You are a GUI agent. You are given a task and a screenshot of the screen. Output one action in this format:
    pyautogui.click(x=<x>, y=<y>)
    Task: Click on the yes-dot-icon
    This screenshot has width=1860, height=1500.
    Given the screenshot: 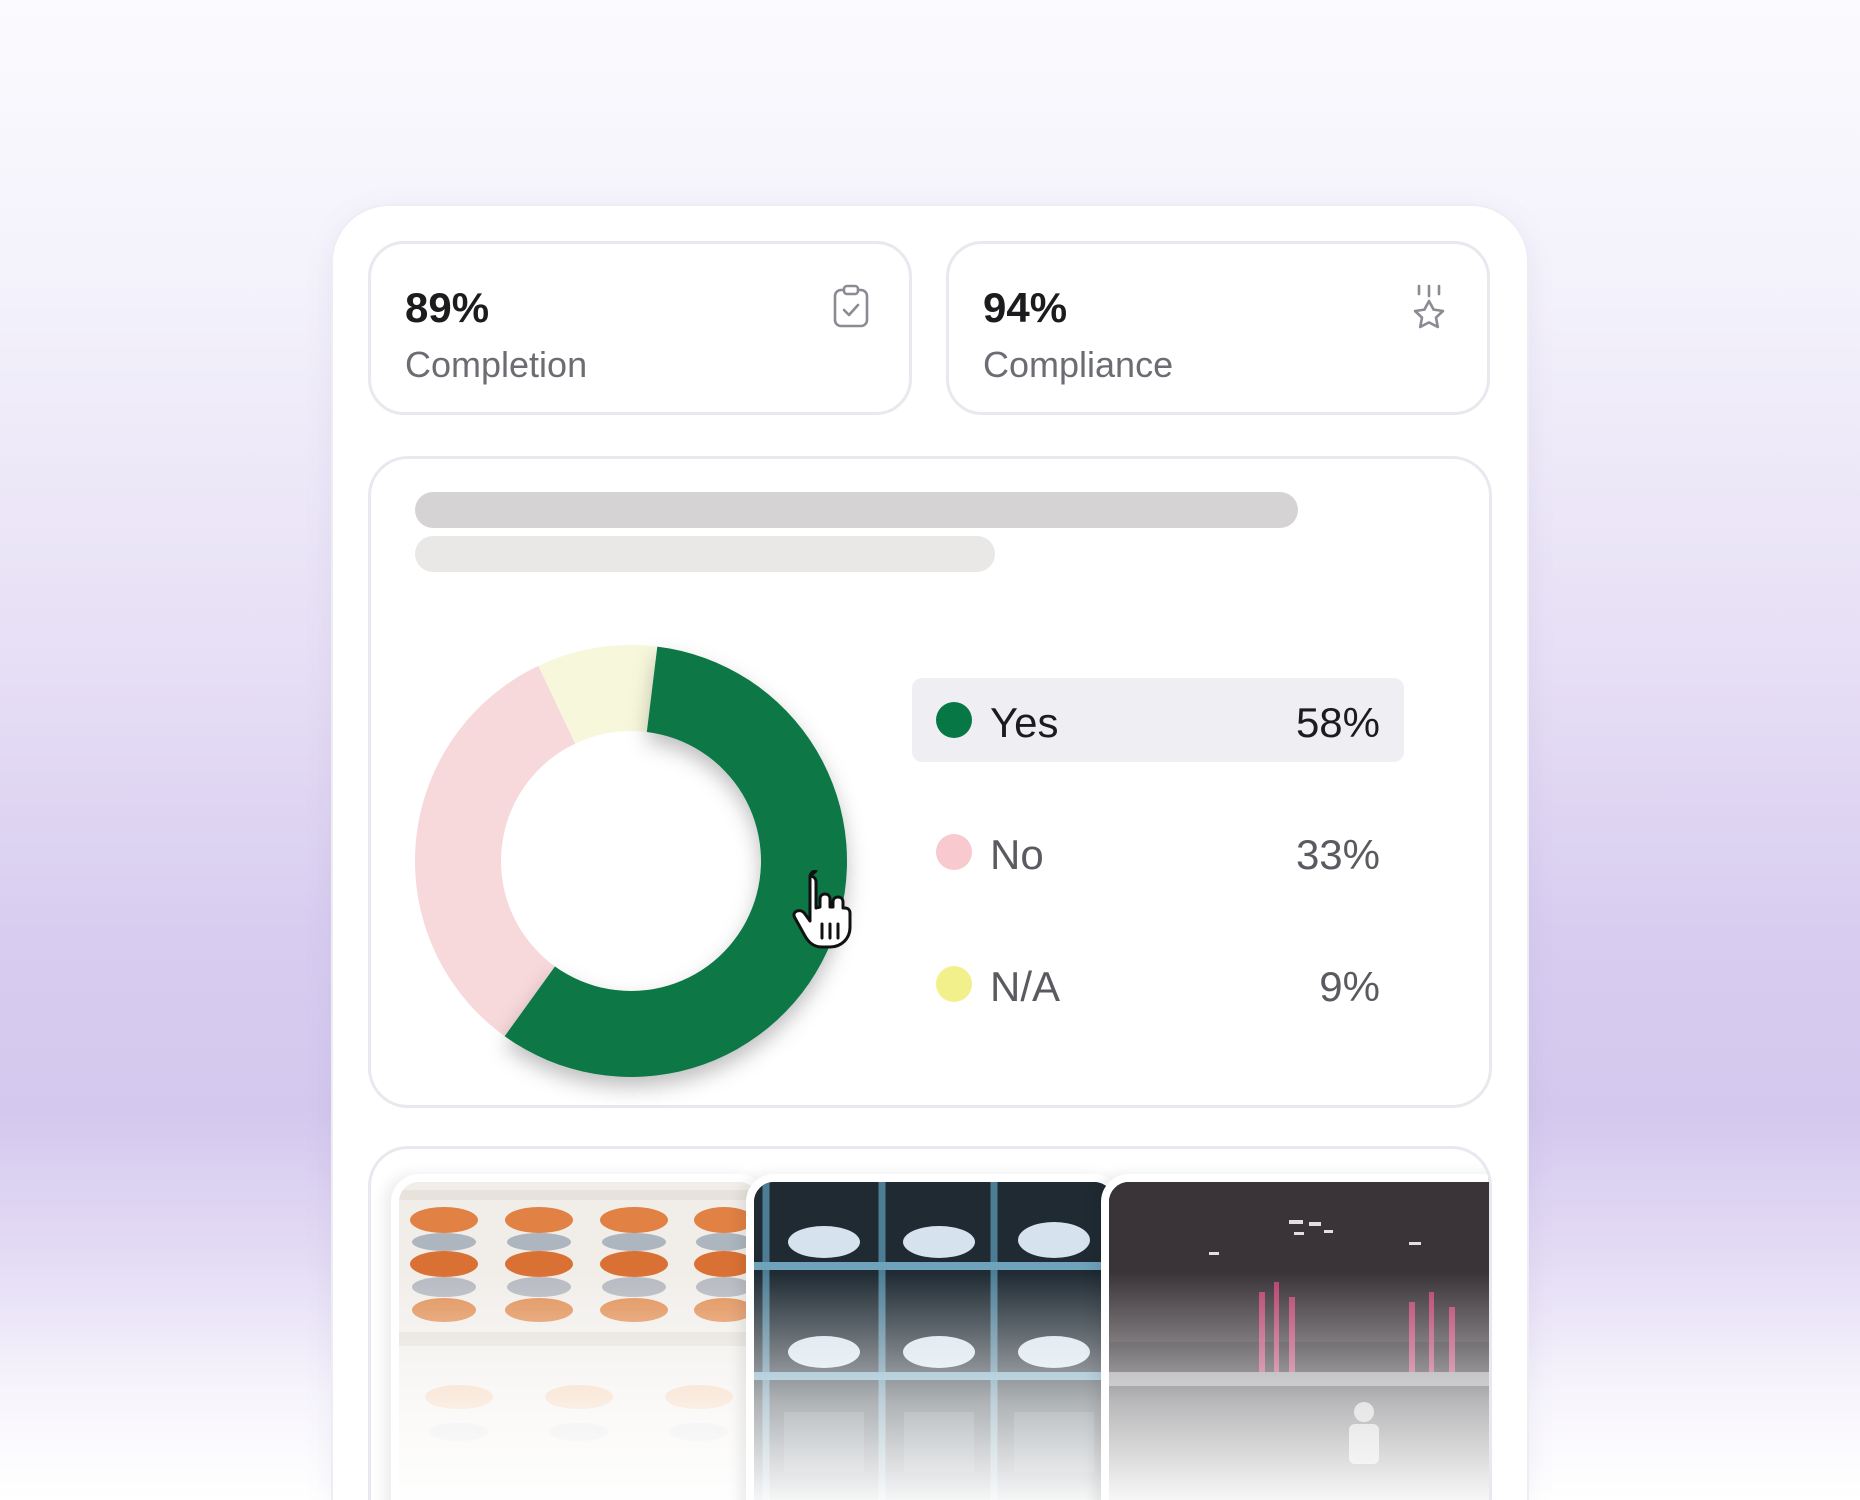 What is the action you would take?
    pyautogui.click(x=954, y=720)
    